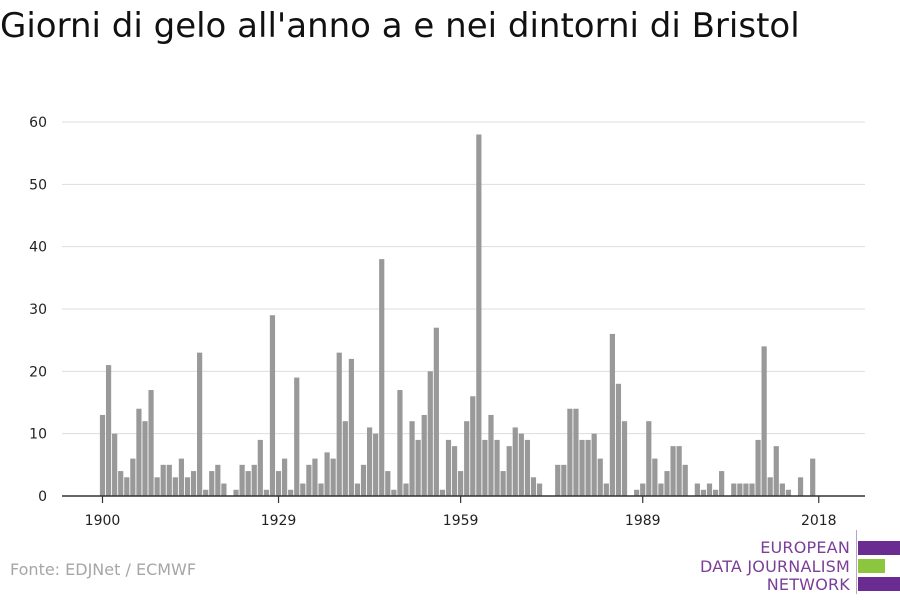  What do you see at coordinates (564, 480) in the screenshot?
I see `bar-1976` at bounding box center [564, 480].